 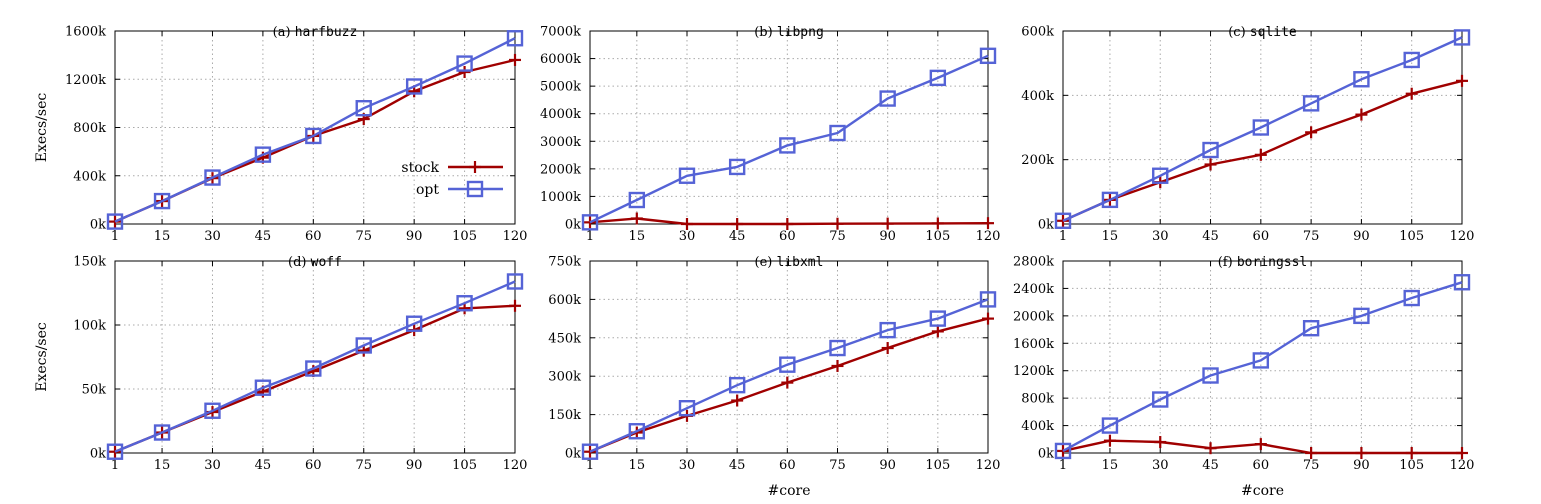 I want to click on y-tick-label: 100k, so click(x=89, y=326).